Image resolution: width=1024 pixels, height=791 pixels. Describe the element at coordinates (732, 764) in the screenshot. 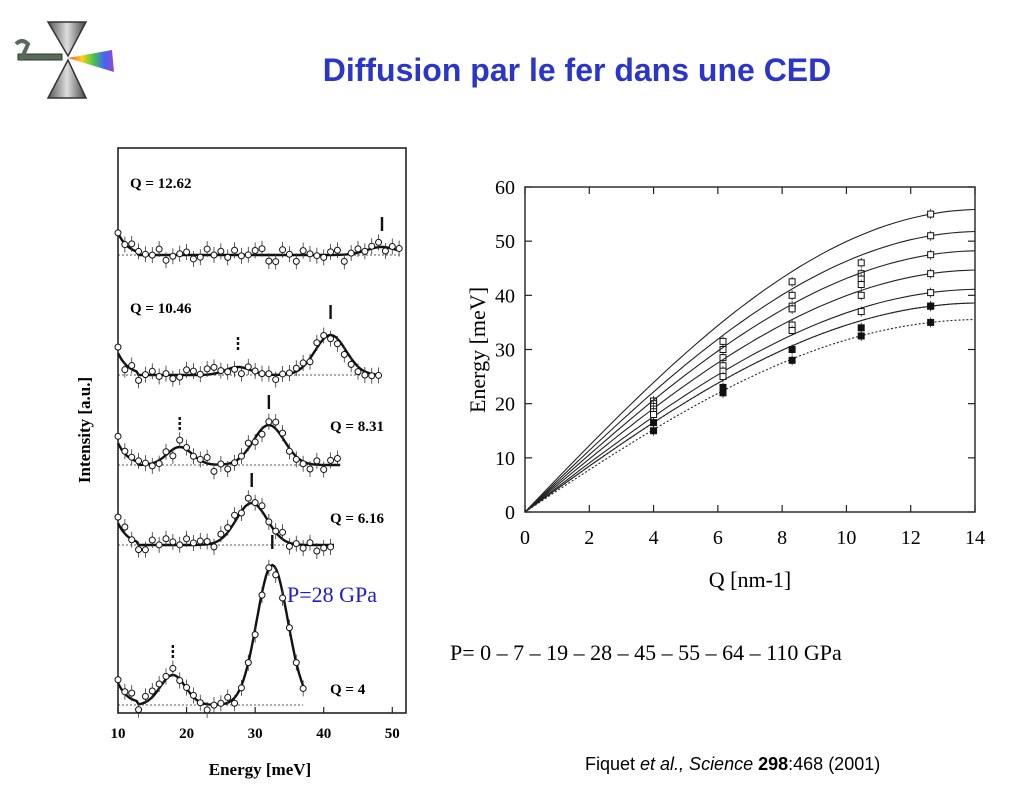

I see `citation: Fiquet et al., Science 298:468 (2001)` at that location.